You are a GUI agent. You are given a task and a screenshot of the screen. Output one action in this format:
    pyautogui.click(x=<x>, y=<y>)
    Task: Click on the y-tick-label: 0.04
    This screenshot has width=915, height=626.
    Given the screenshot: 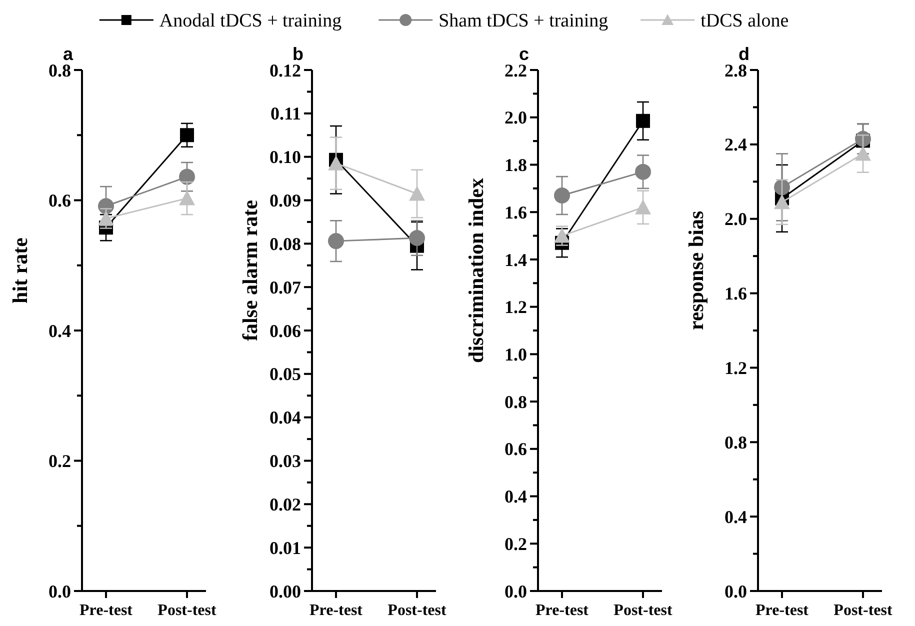 What is the action you would take?
    pyautogui.click(x=285, y=418)
    